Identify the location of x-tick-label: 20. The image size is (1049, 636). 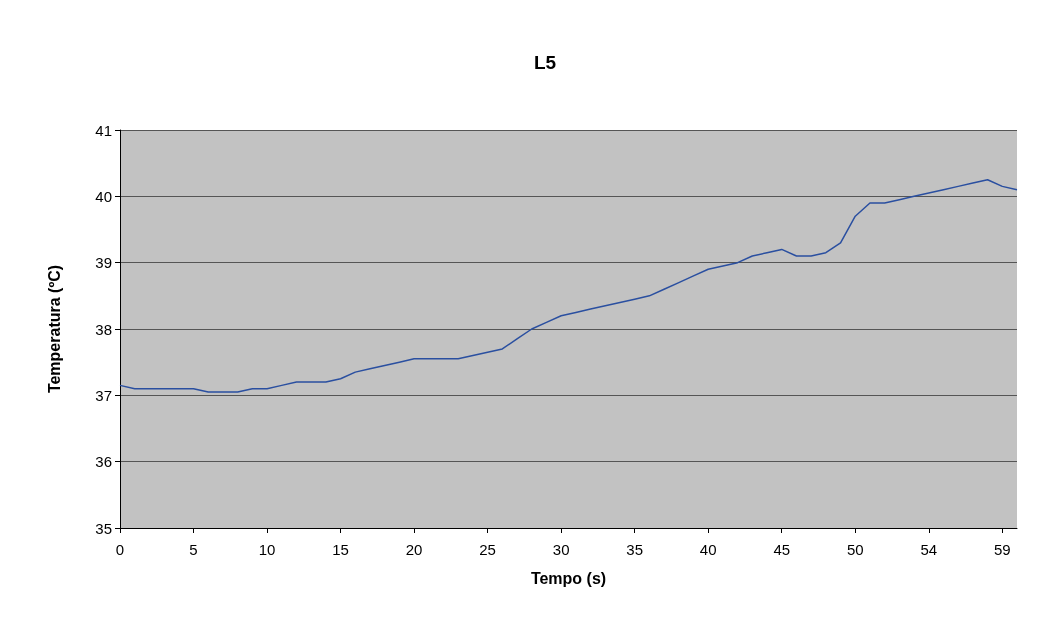
(414, 549).